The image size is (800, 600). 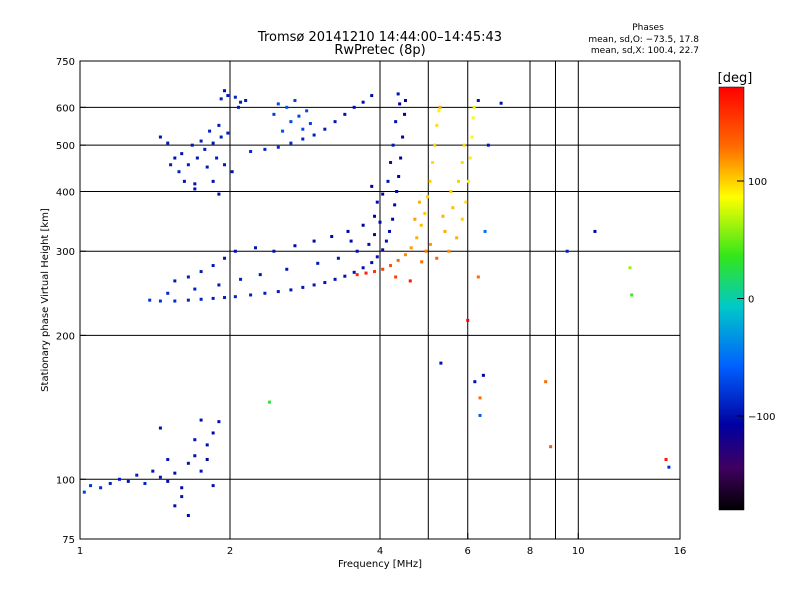 I want to click on x-tick-label: 10, so click(x=578, y=551).